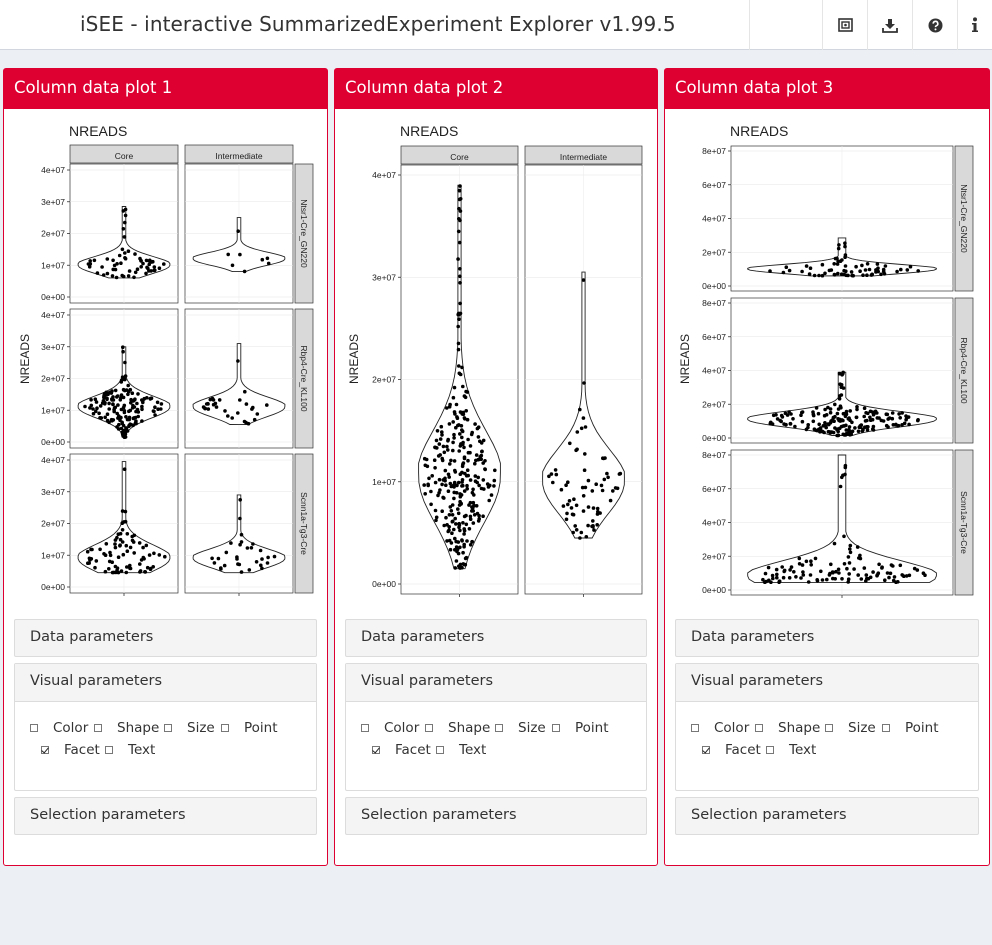  What do you see at coordinates (889, 25) in the screenshot?
I see `download-button` at bounding box center [889, 25].